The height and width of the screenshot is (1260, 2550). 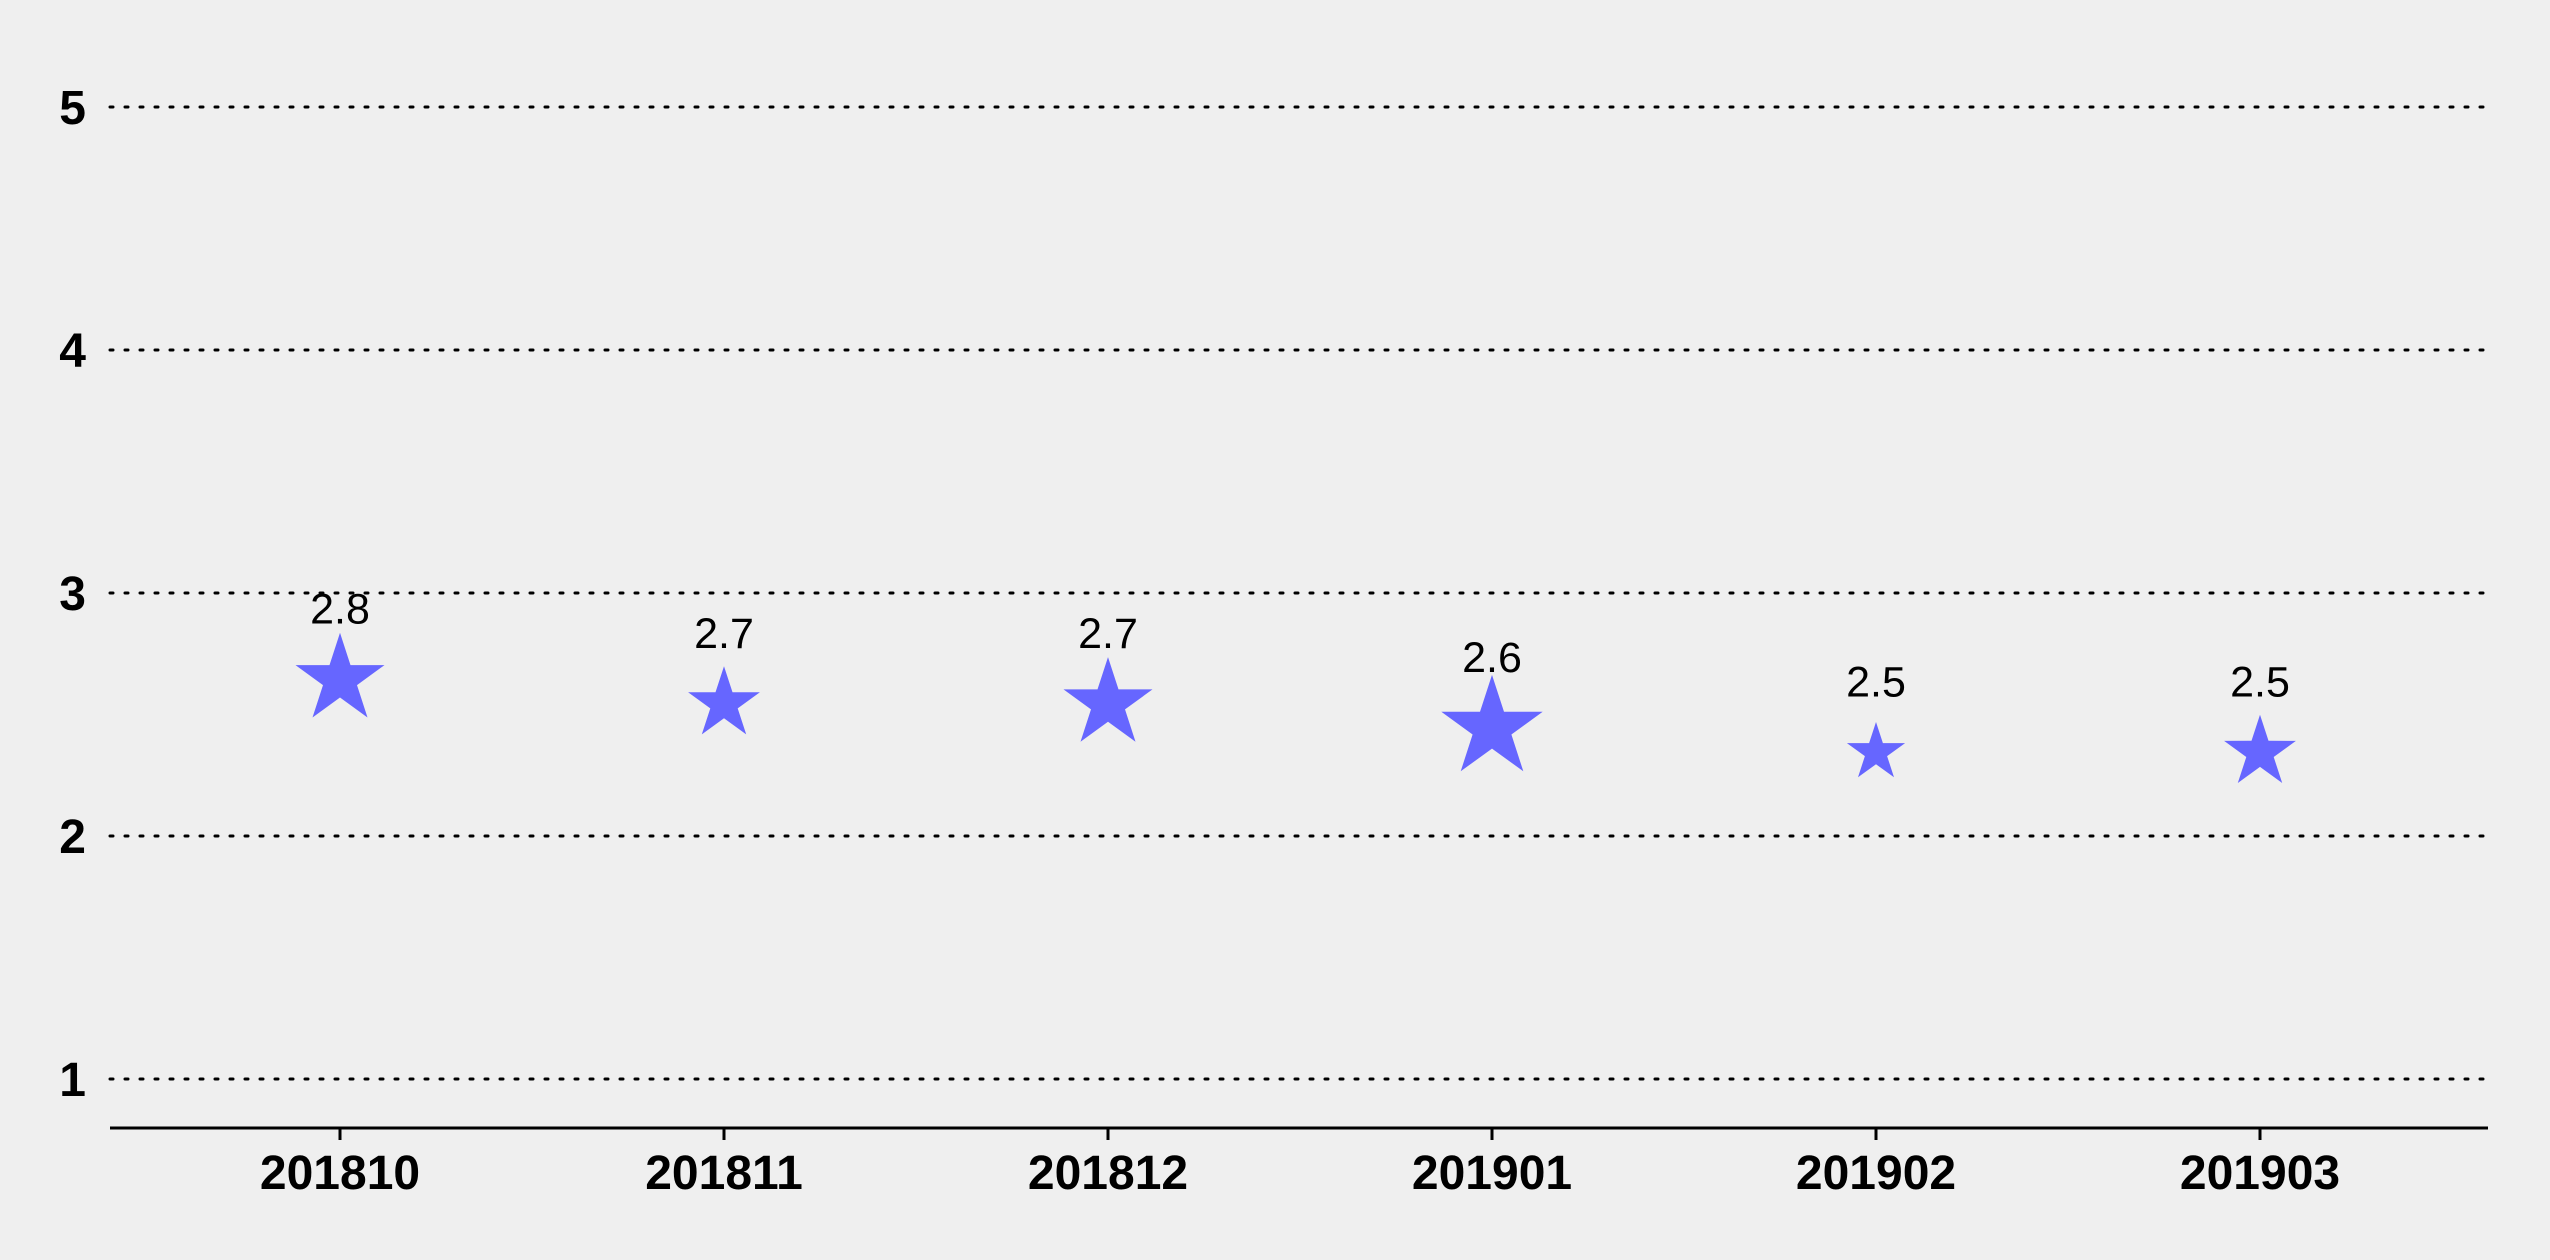 I want to click on x-axis-tick-labels: 201810 201811 201812 201901 201902 201903, so click(x=1300, y=1173).